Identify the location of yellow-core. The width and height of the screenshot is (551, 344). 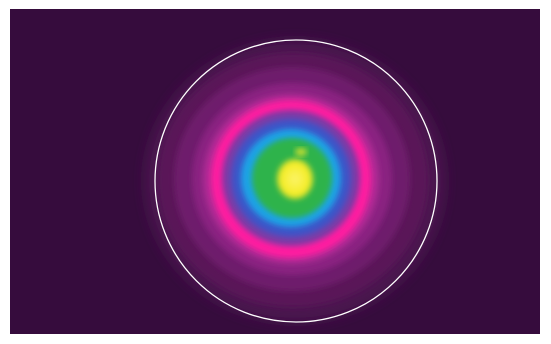
(295, 179).